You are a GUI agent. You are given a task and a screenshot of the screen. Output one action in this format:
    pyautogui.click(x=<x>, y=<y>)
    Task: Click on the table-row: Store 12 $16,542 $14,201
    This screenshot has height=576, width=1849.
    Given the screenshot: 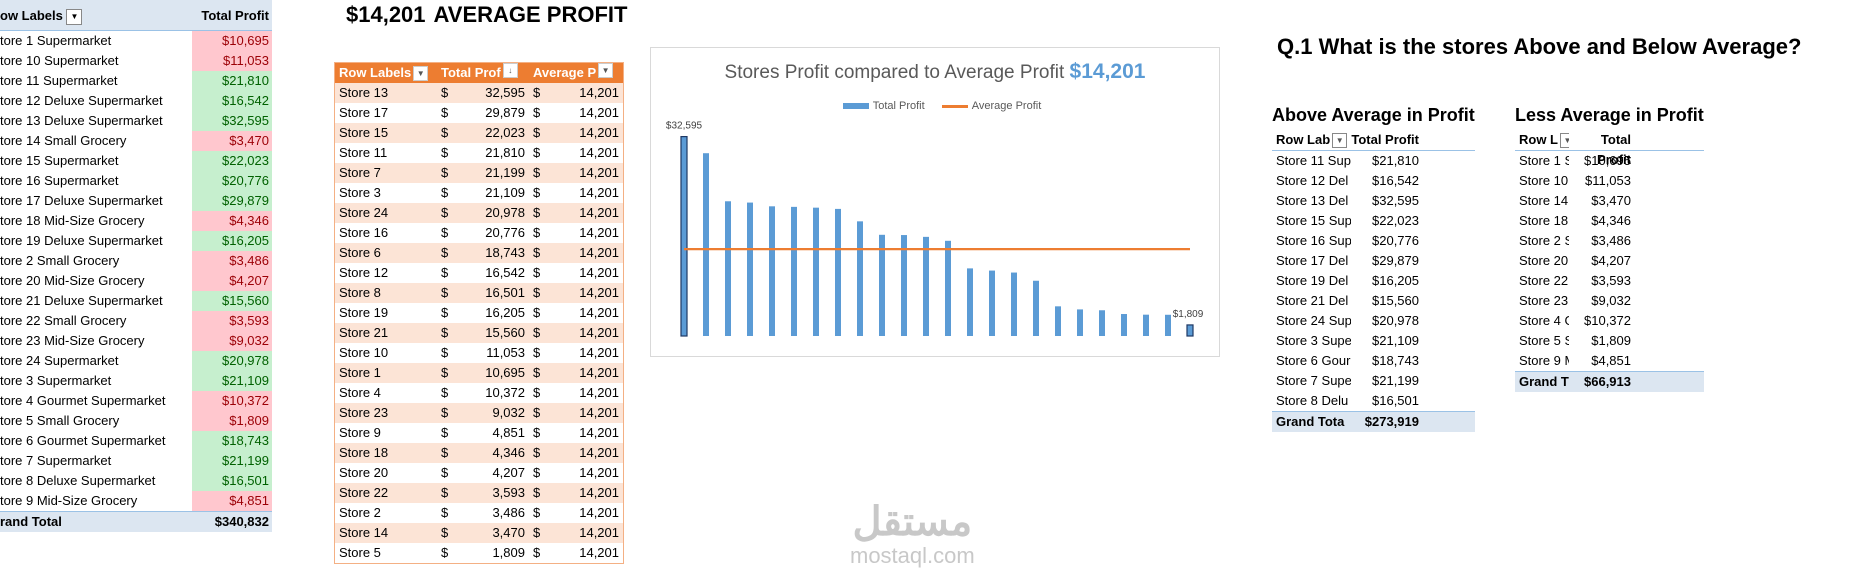 What is the action you would take?
    pyautogui.click(x=479, y=273)
    